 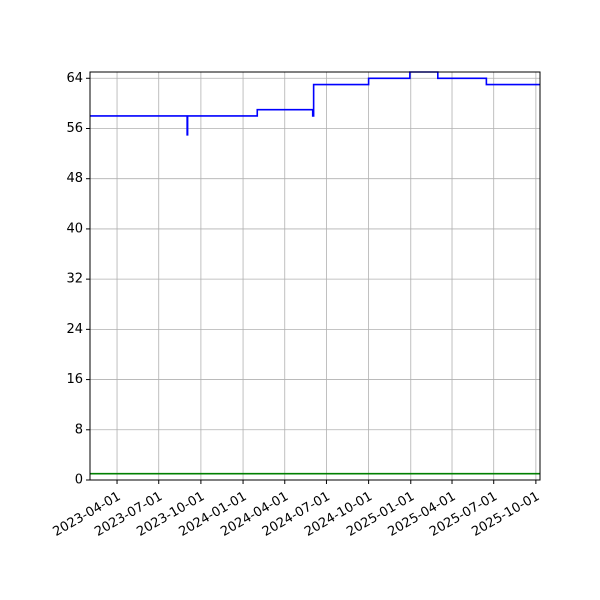 I want to click on y-tick-label: 0, so click(x=79, y=480).